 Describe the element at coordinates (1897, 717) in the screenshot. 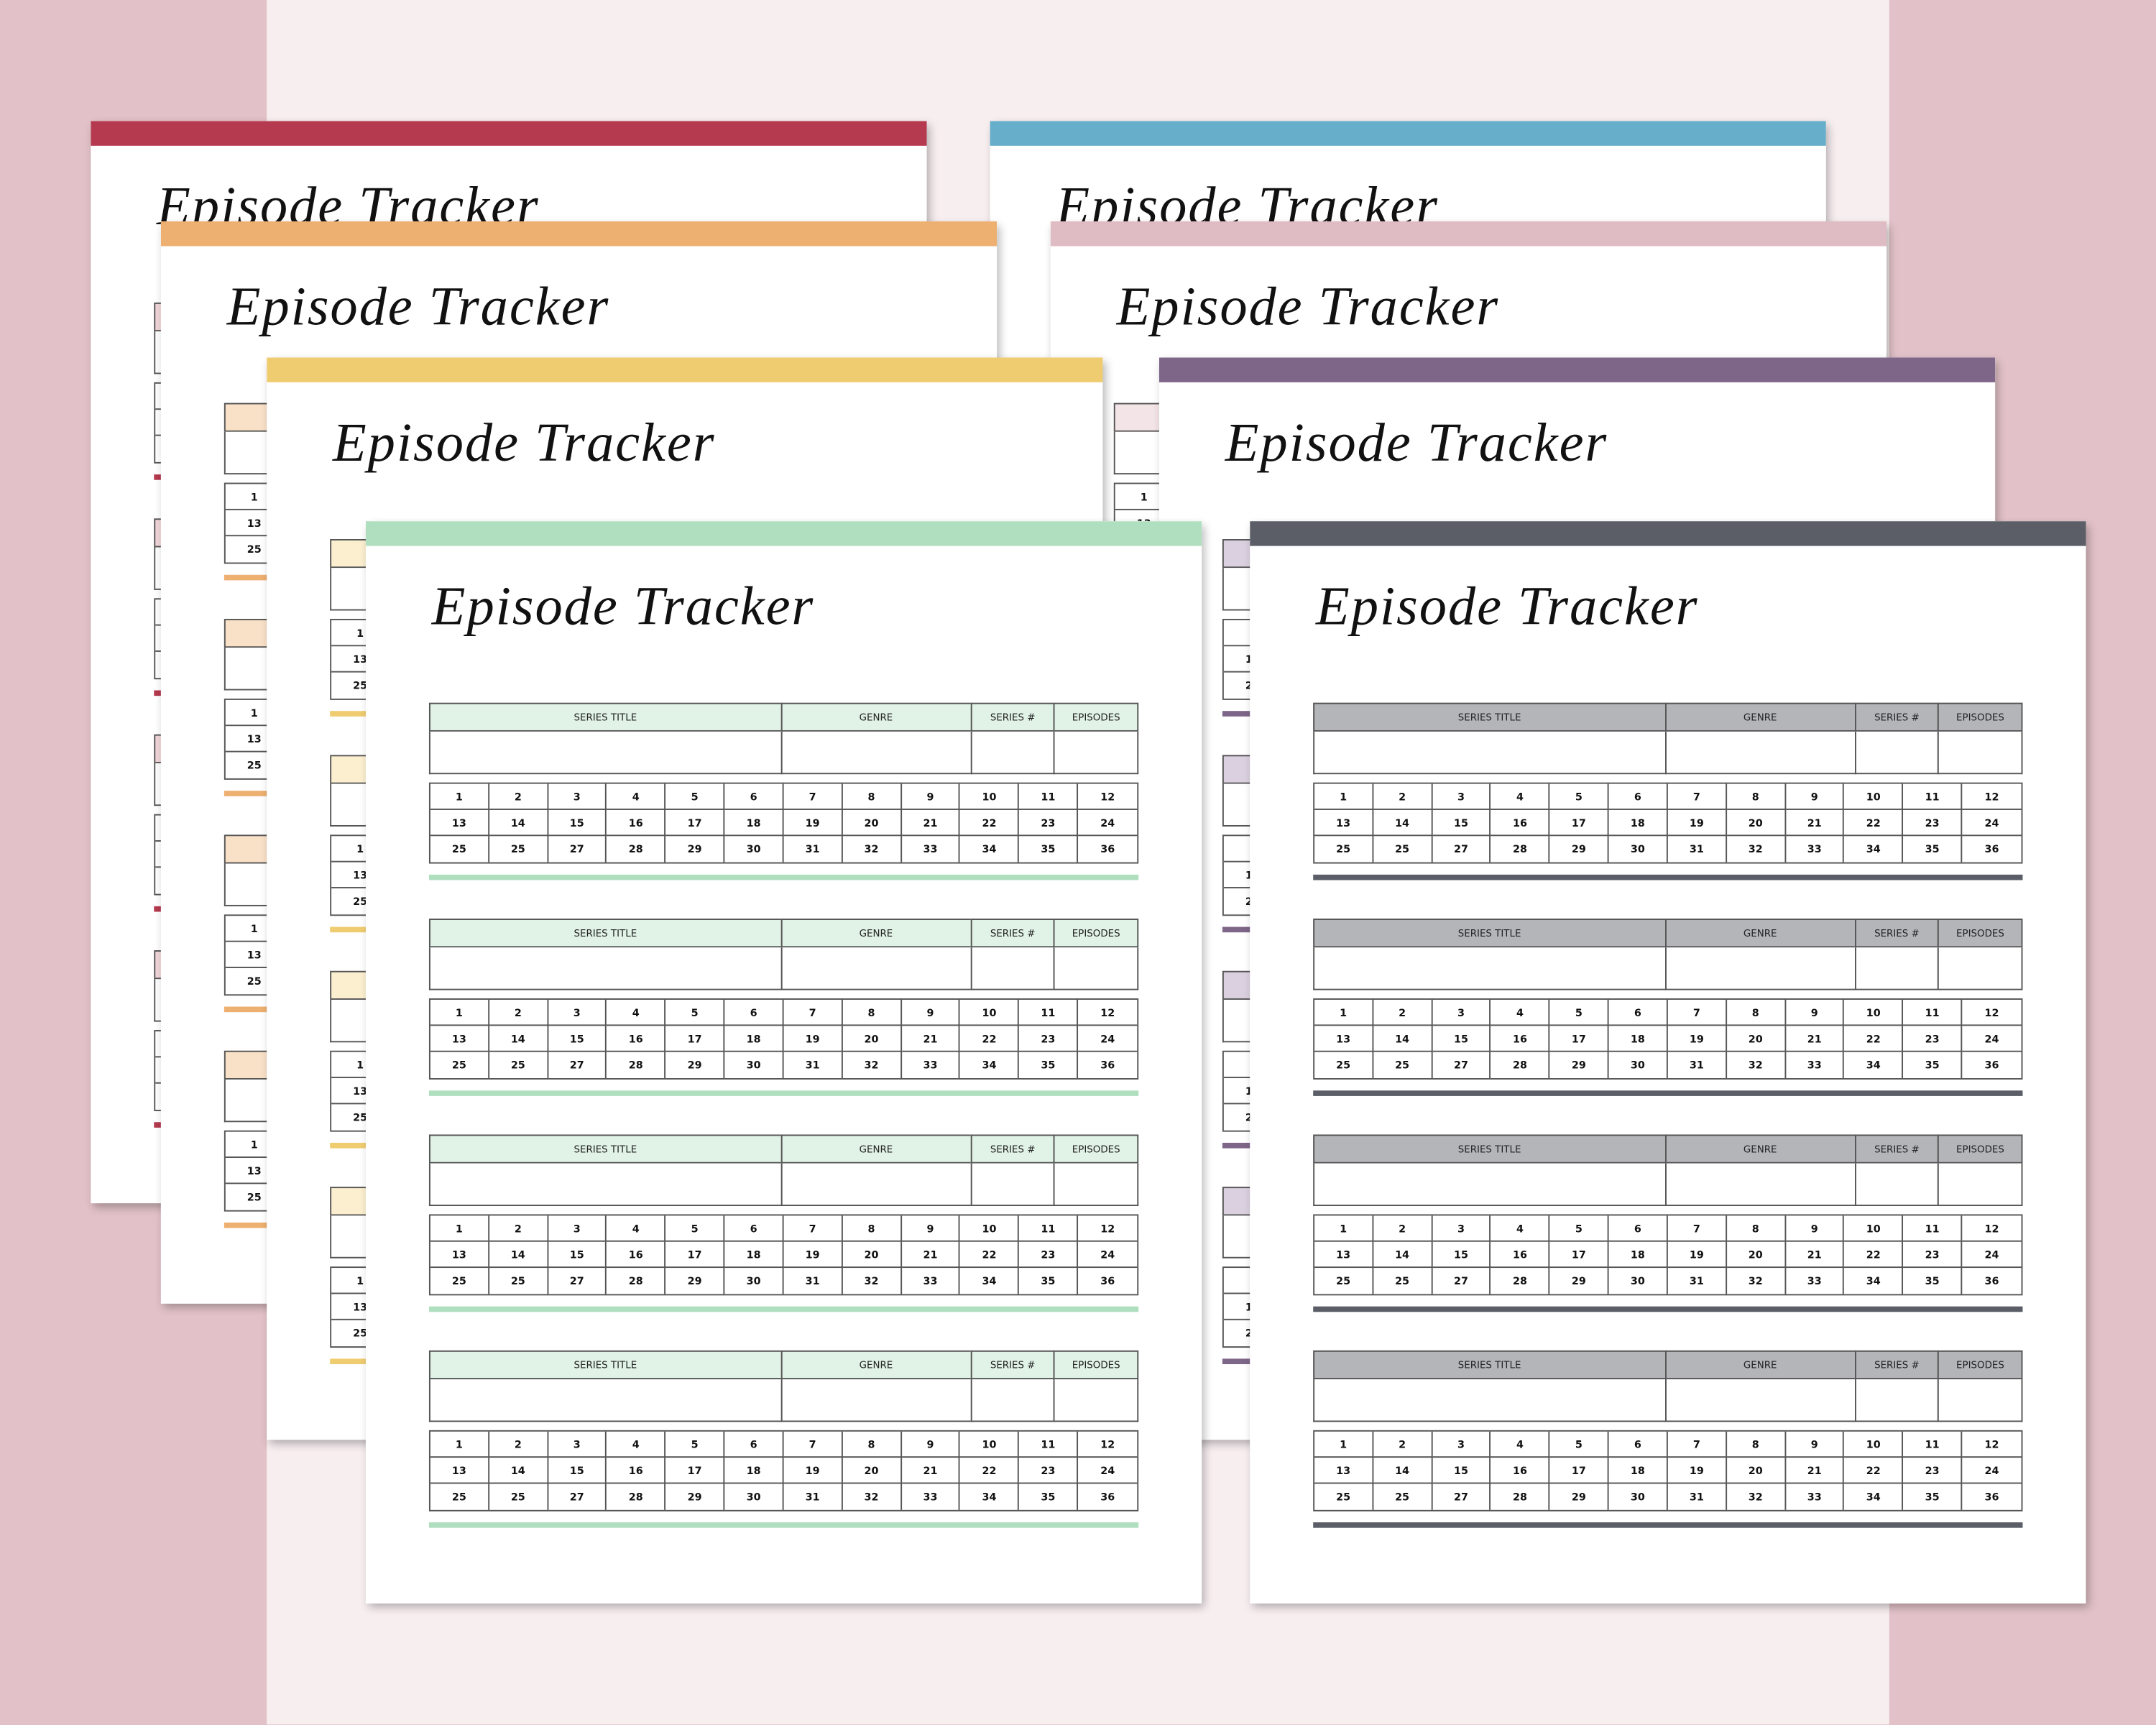

I see `header-cell: SERIES #` at that location.